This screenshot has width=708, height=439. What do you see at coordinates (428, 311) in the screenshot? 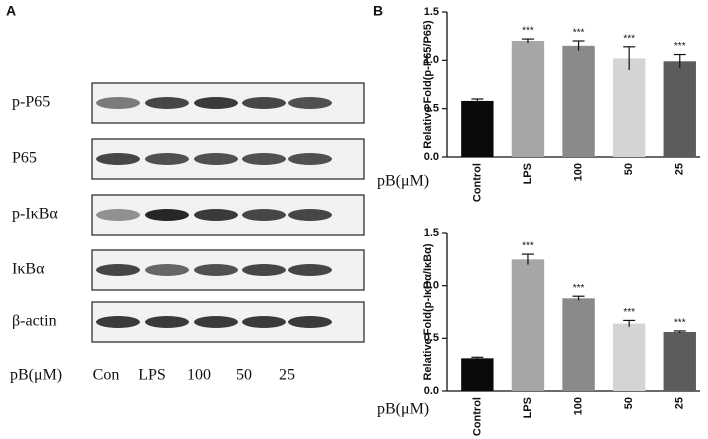
I see `y-axis-label: Relative Fold(p-IκBα/IκBα)` at bounding box center [428, 311].